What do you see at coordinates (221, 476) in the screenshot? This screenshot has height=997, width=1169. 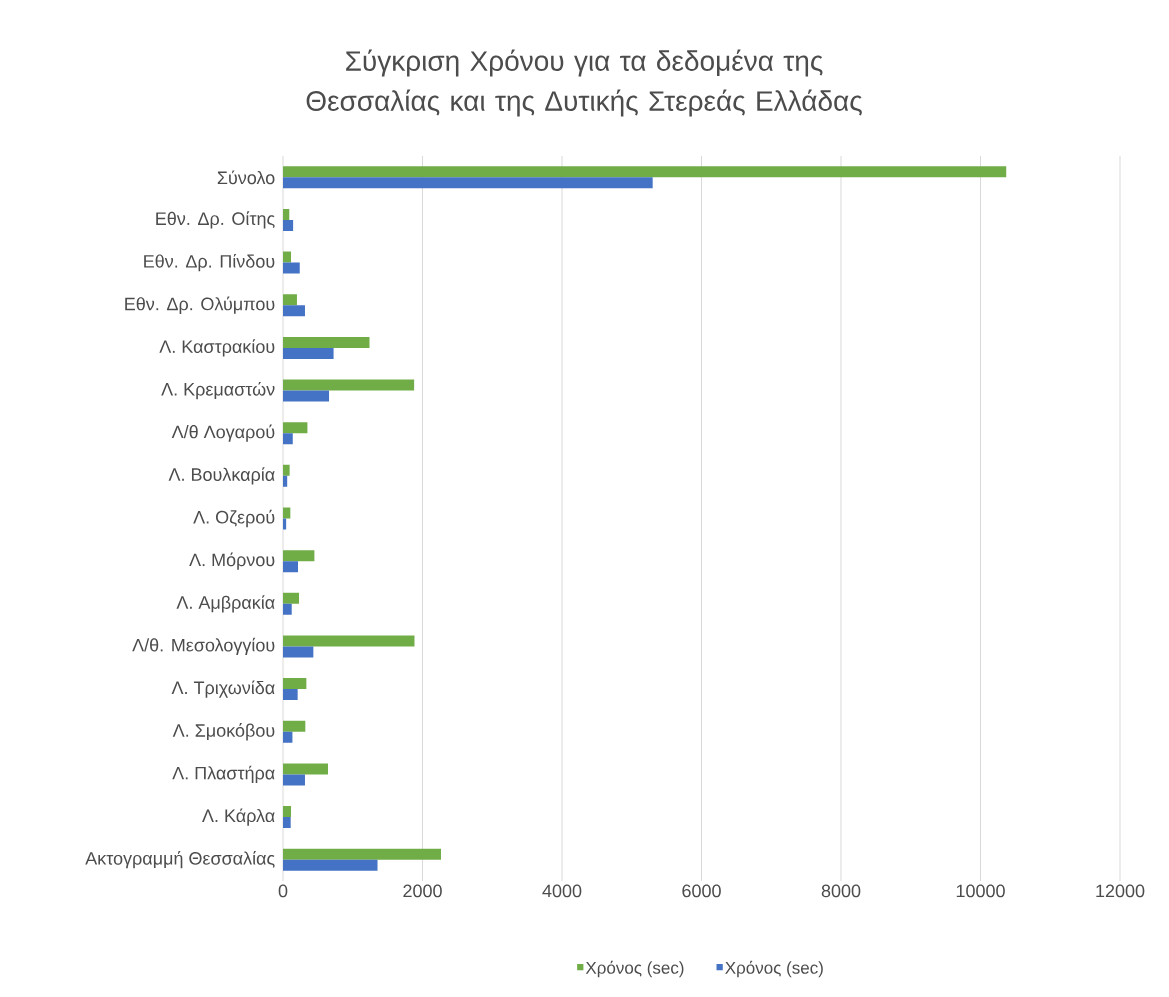 I see `y-tick-label: Λ. Βουλκαρία` at bounding box center [221, 476].